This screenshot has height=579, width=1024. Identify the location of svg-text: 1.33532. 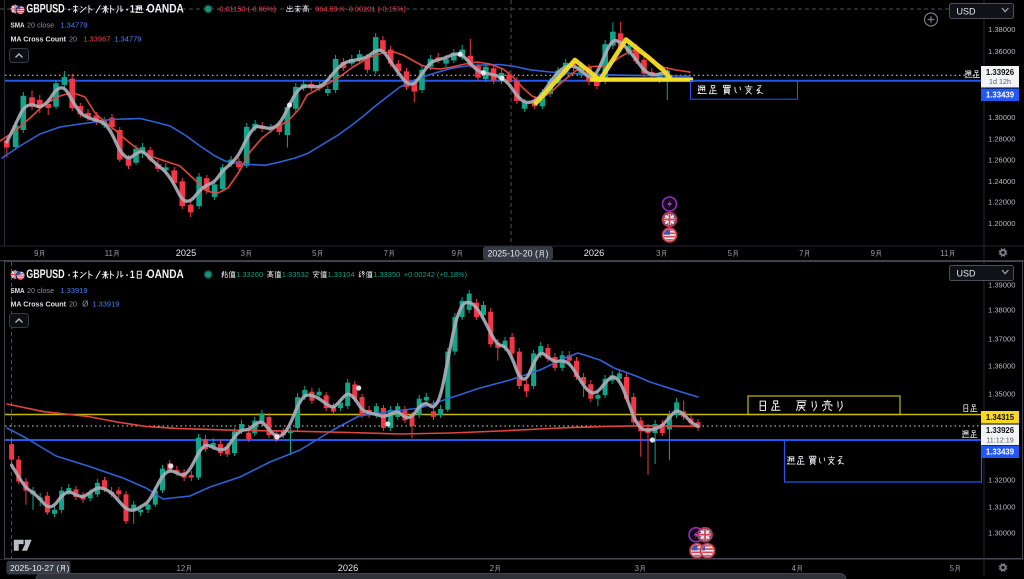
(295, 274).